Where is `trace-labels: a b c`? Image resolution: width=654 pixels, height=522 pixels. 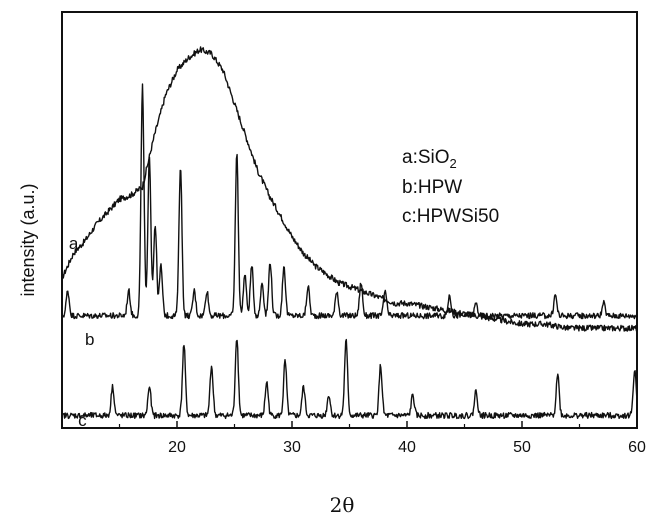
trace-labels: a b c is located at coordinates (82, 332).